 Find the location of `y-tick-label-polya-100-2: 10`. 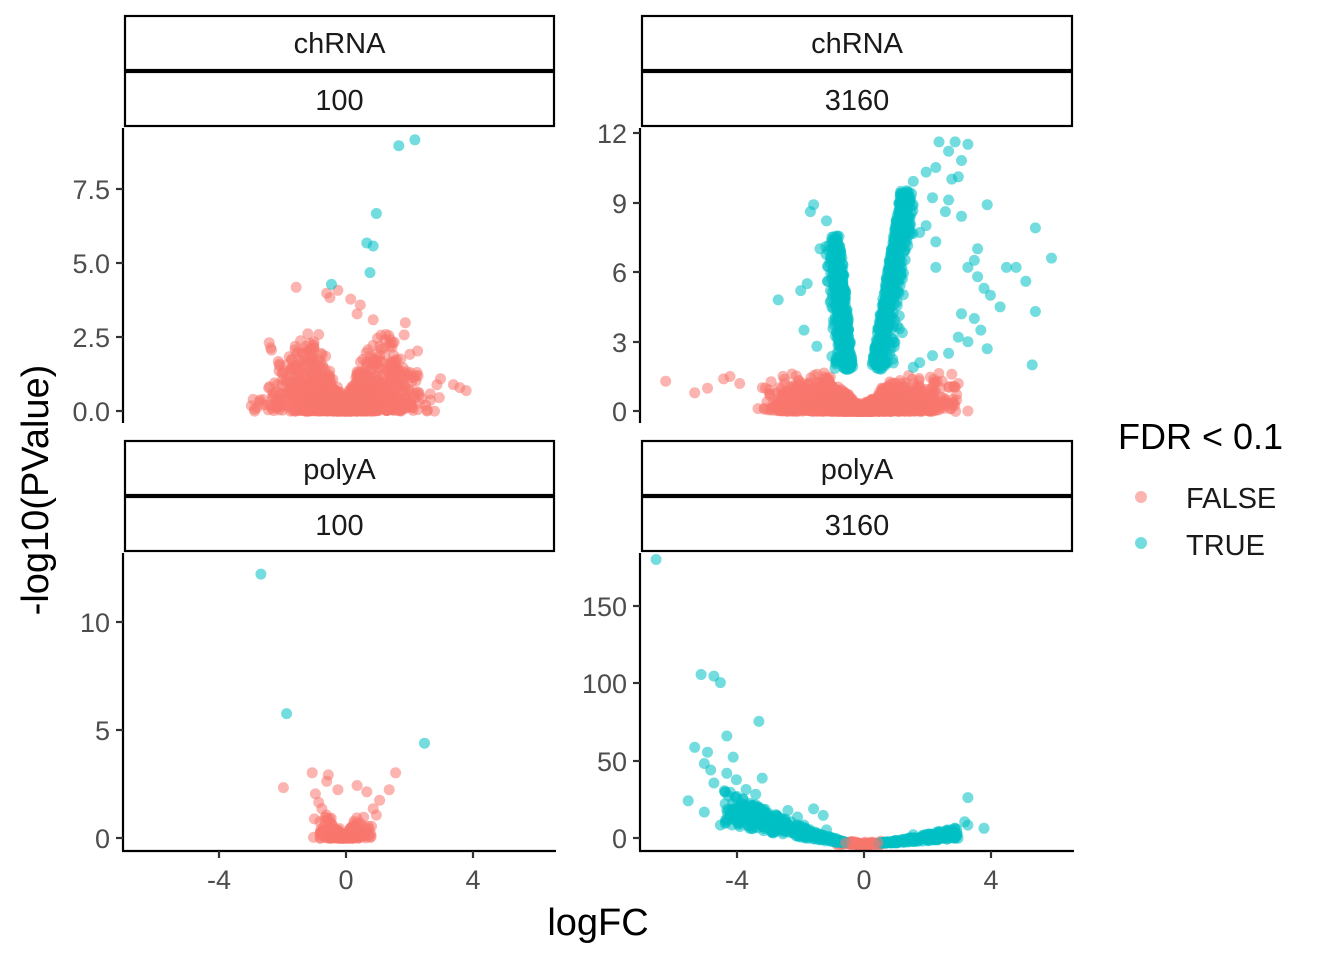

y-tick-label-polya-100-2: 10 is located at coordinates (95, 623).